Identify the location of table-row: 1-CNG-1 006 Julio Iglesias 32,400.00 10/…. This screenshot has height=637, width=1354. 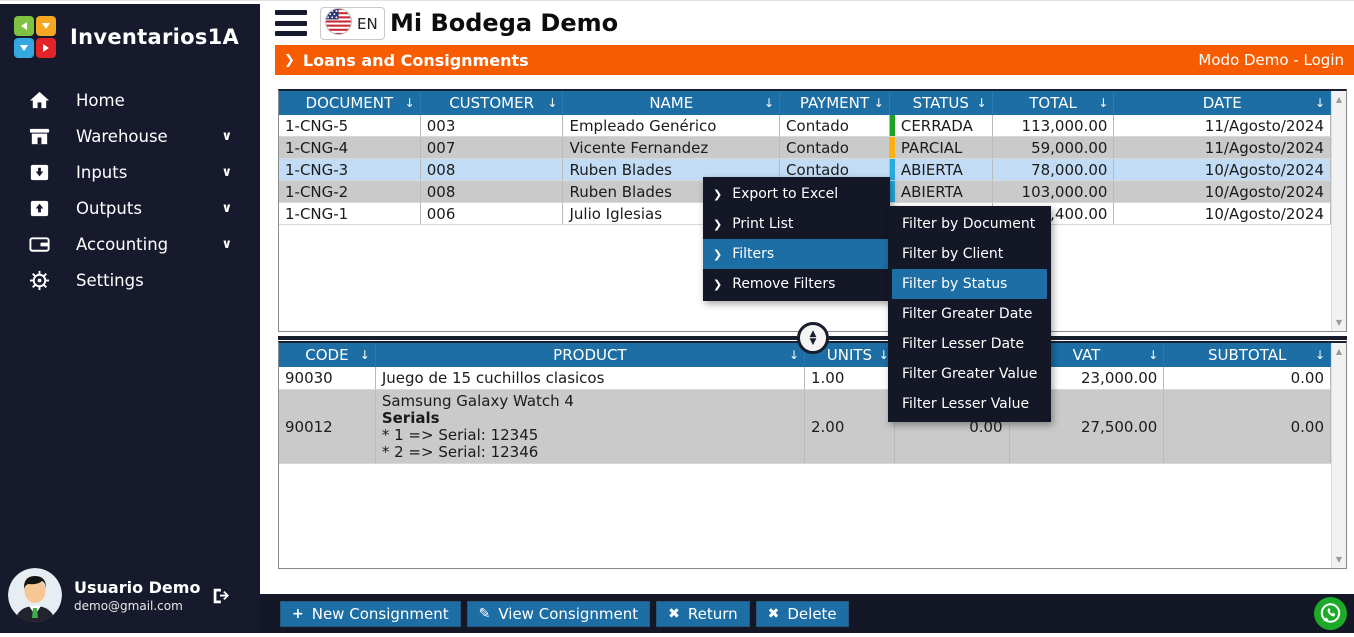
(805, 214).